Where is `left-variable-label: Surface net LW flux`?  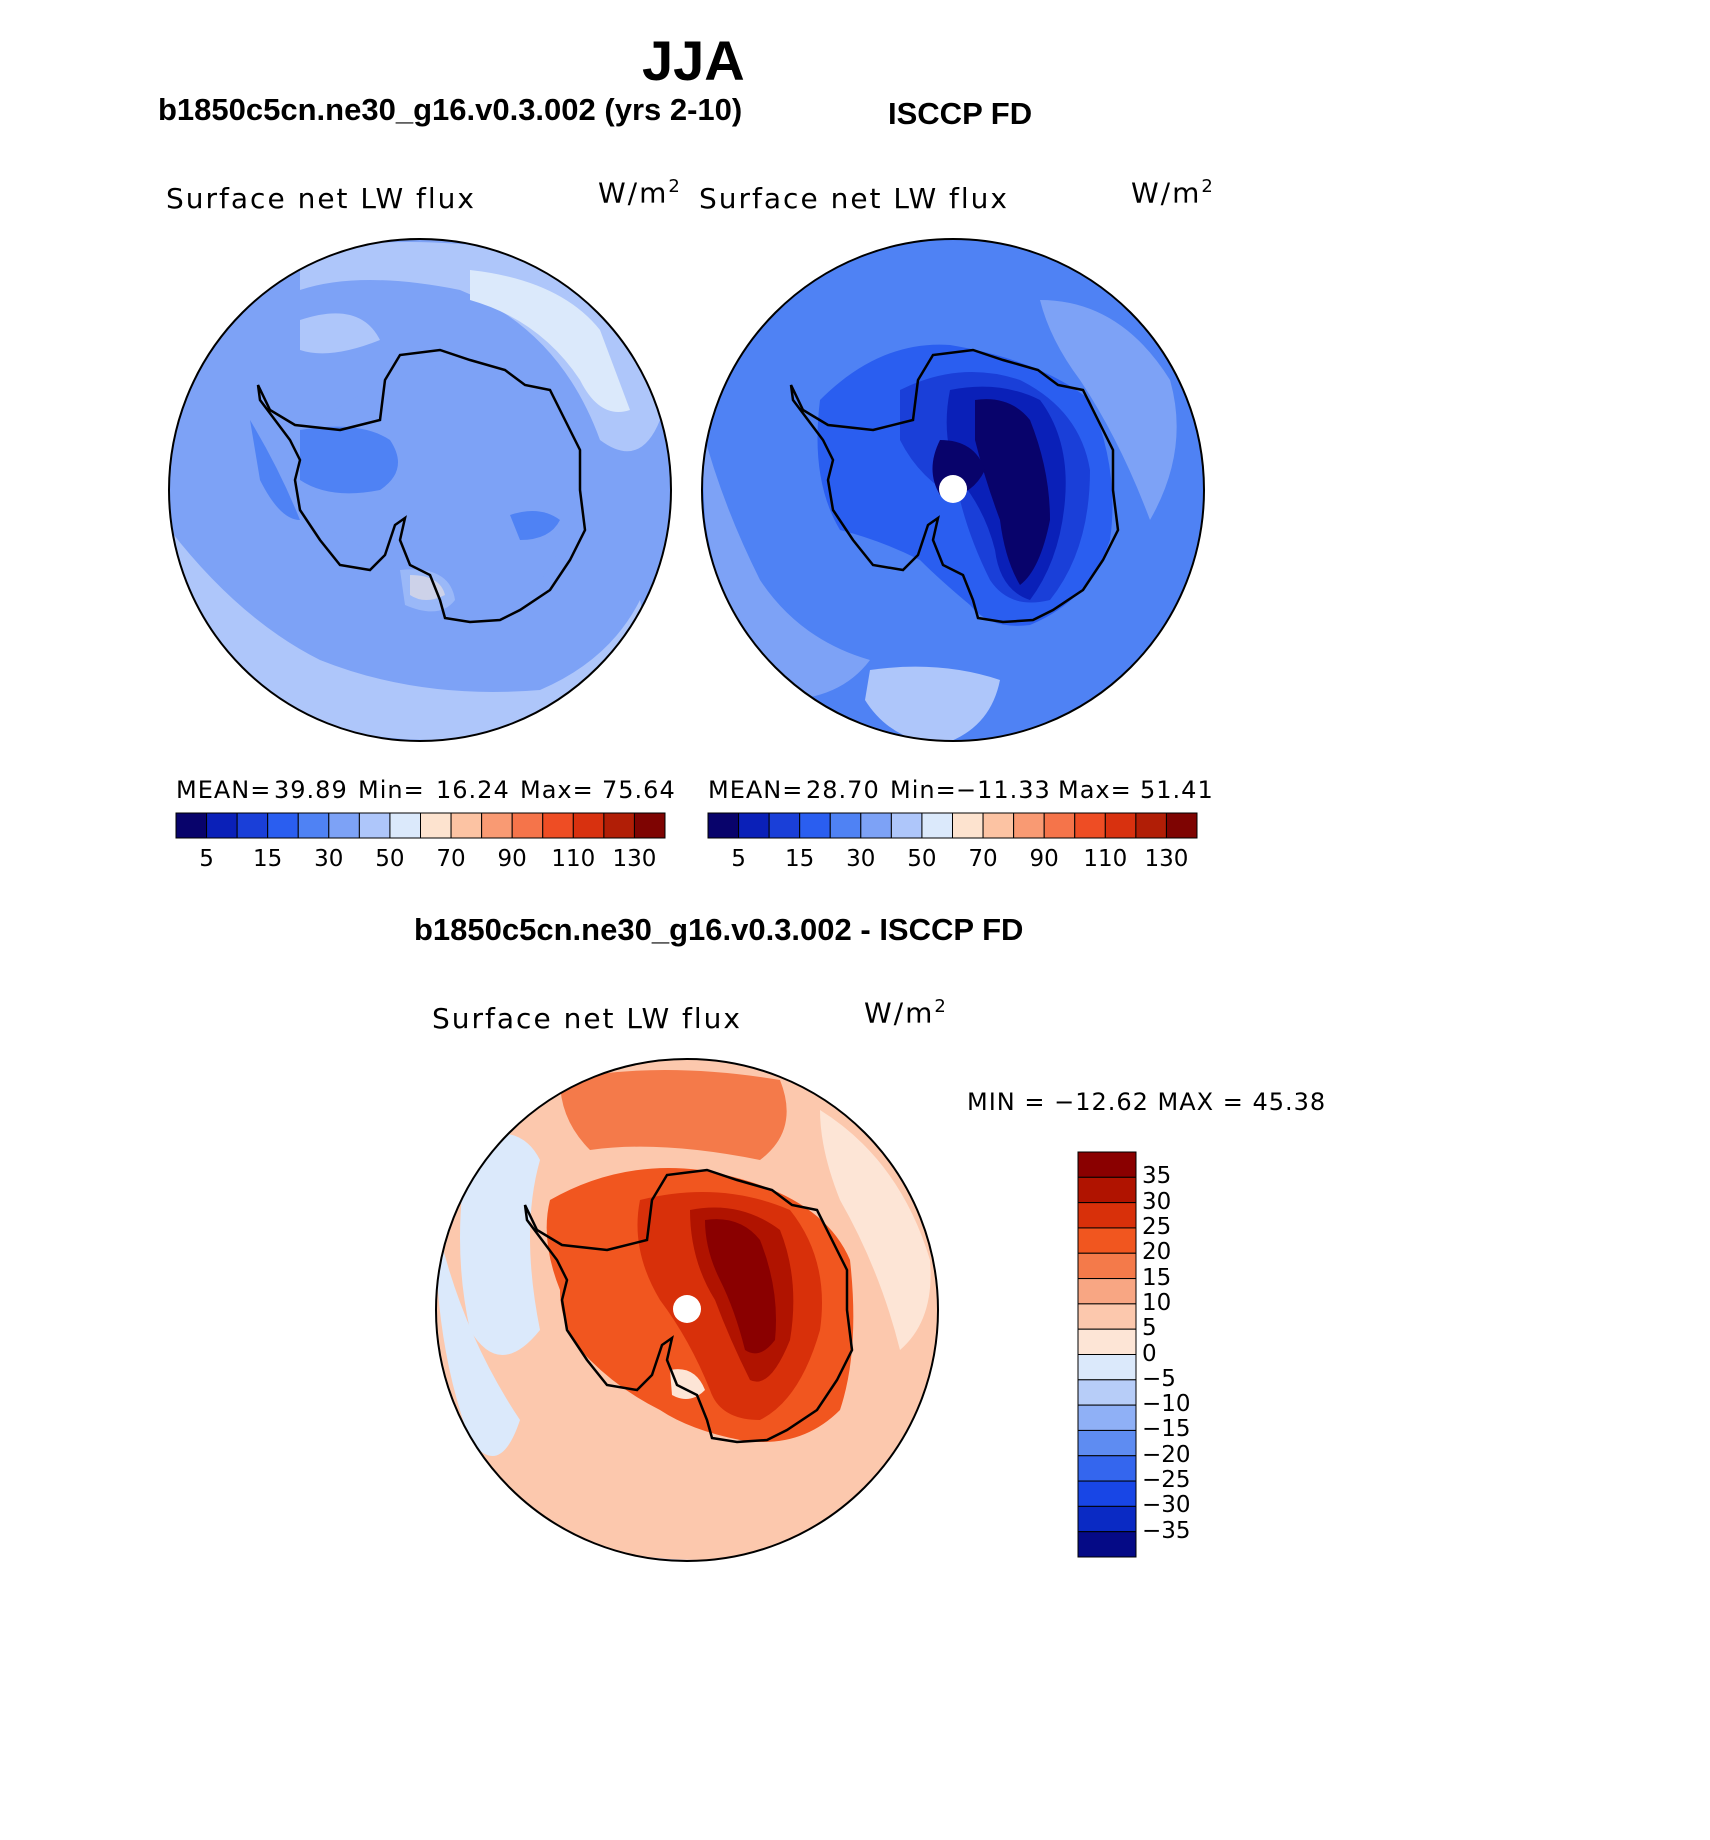
left-variable-label: Surface net LW flux is located at coordinates (321, 198).